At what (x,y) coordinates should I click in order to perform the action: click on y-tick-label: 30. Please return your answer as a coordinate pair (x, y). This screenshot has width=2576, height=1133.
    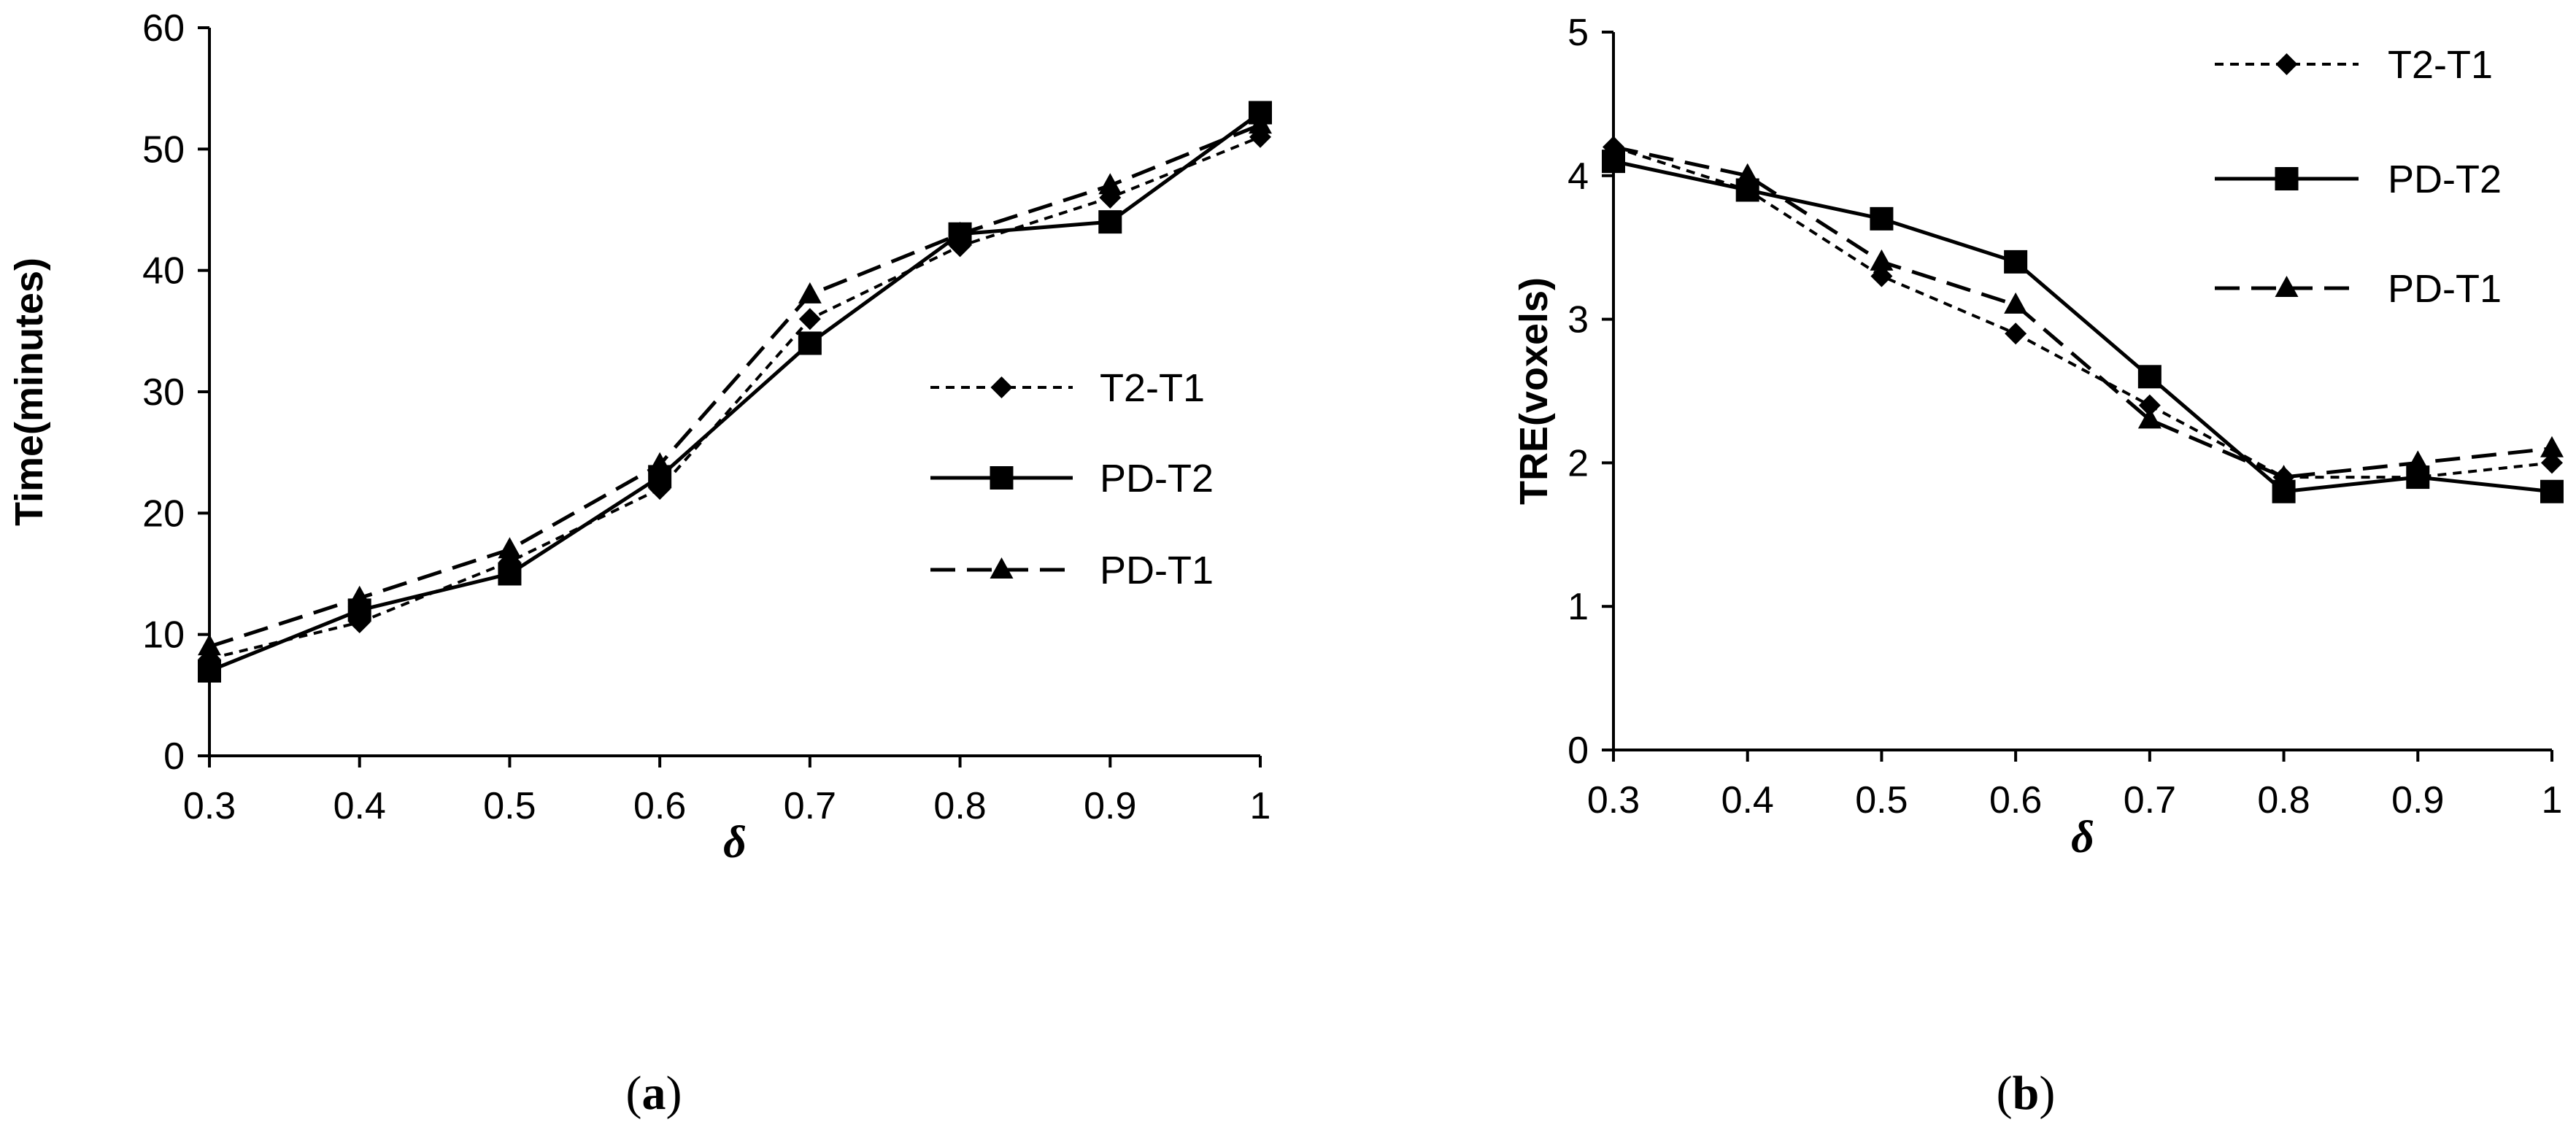
    Looking at the image, I should click on (163, 393).